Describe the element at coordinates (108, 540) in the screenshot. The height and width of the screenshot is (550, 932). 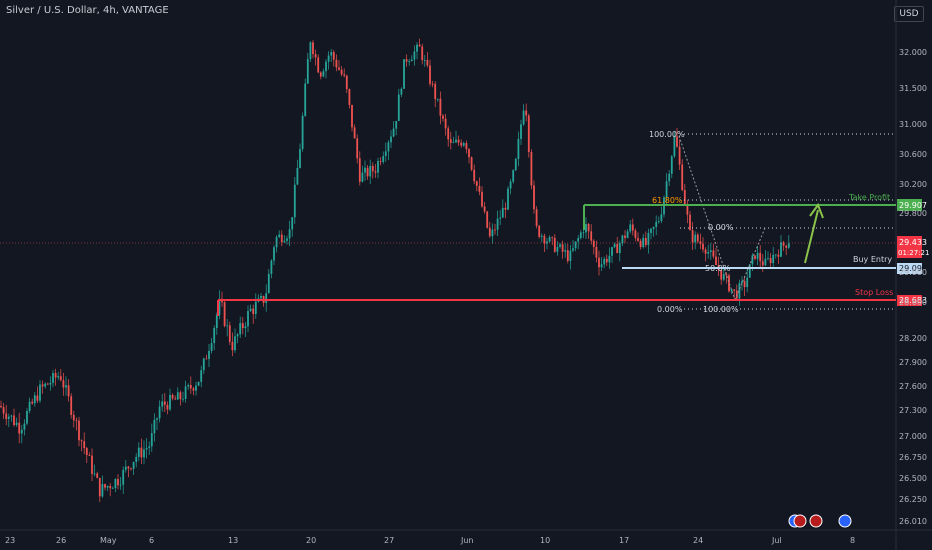
I see `time-tick: May` at that location.